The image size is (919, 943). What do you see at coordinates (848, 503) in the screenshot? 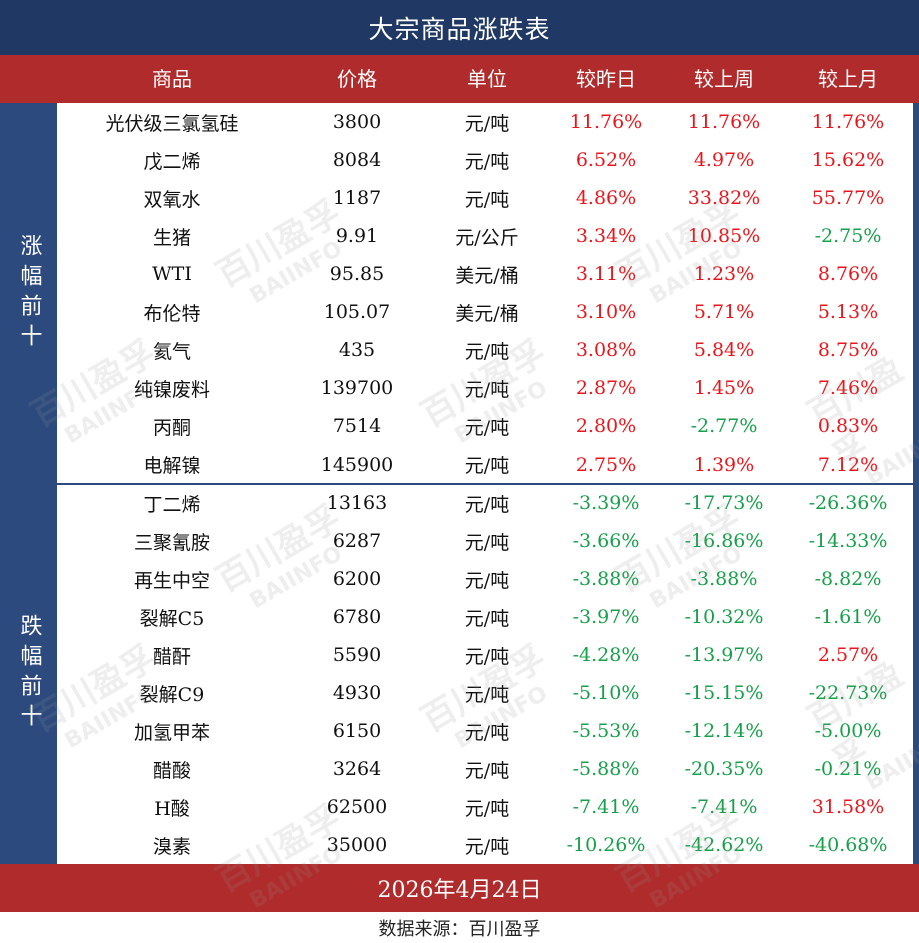
I see `change-vs-last-month: -26.36%` at bounding box center [848, 503].